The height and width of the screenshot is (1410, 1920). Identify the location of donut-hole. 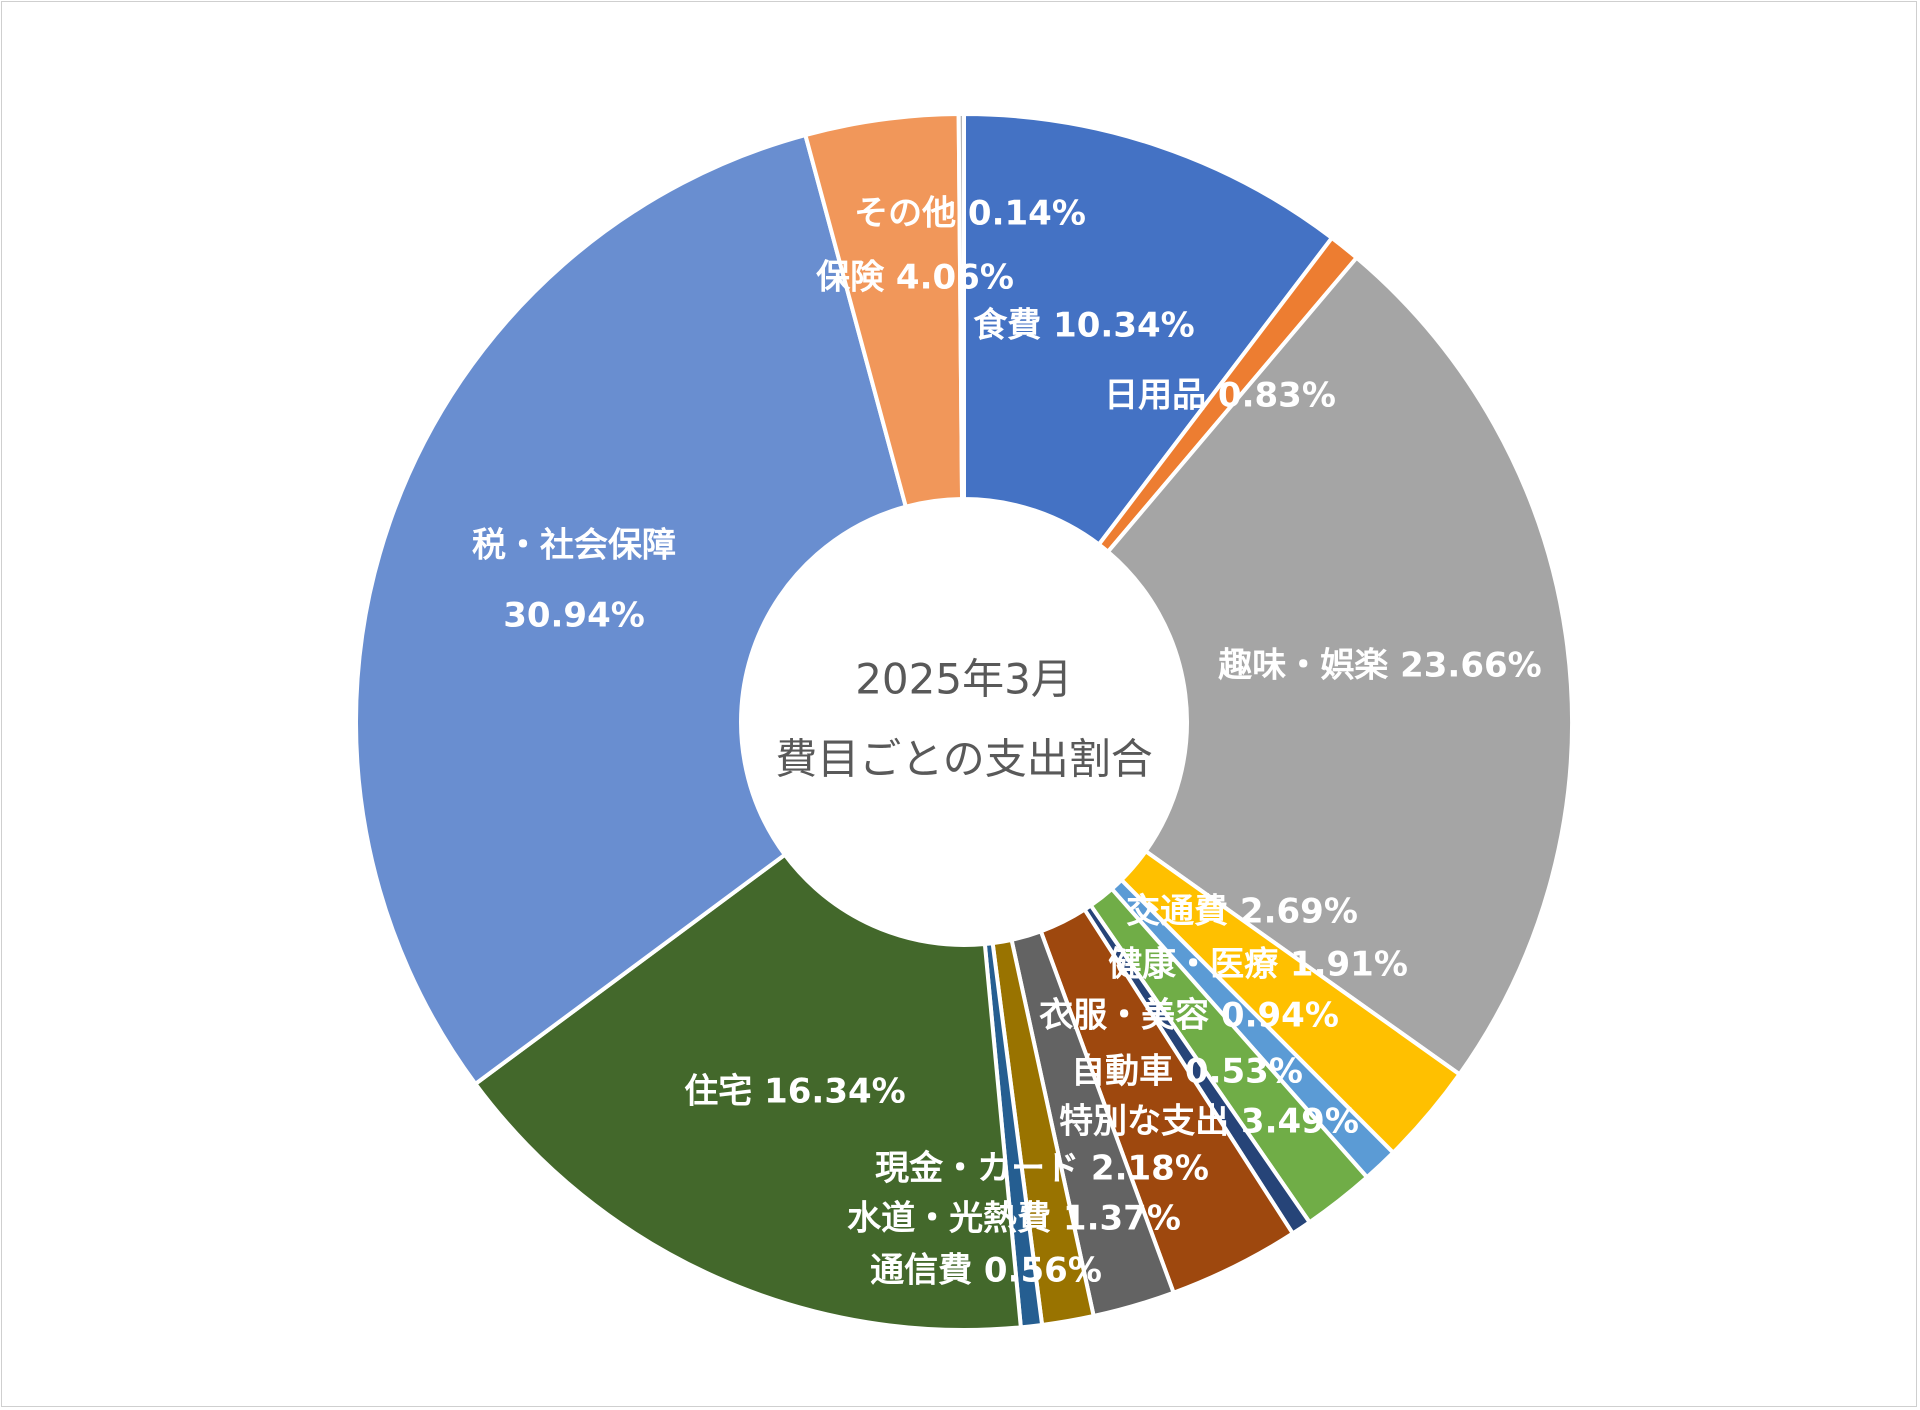
(964, 722).